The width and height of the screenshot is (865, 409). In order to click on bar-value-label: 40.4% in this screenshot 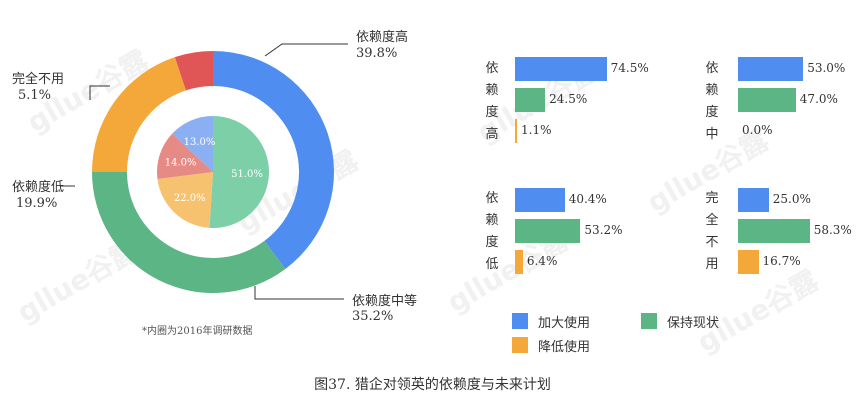, I will do `click(587, 199)`.